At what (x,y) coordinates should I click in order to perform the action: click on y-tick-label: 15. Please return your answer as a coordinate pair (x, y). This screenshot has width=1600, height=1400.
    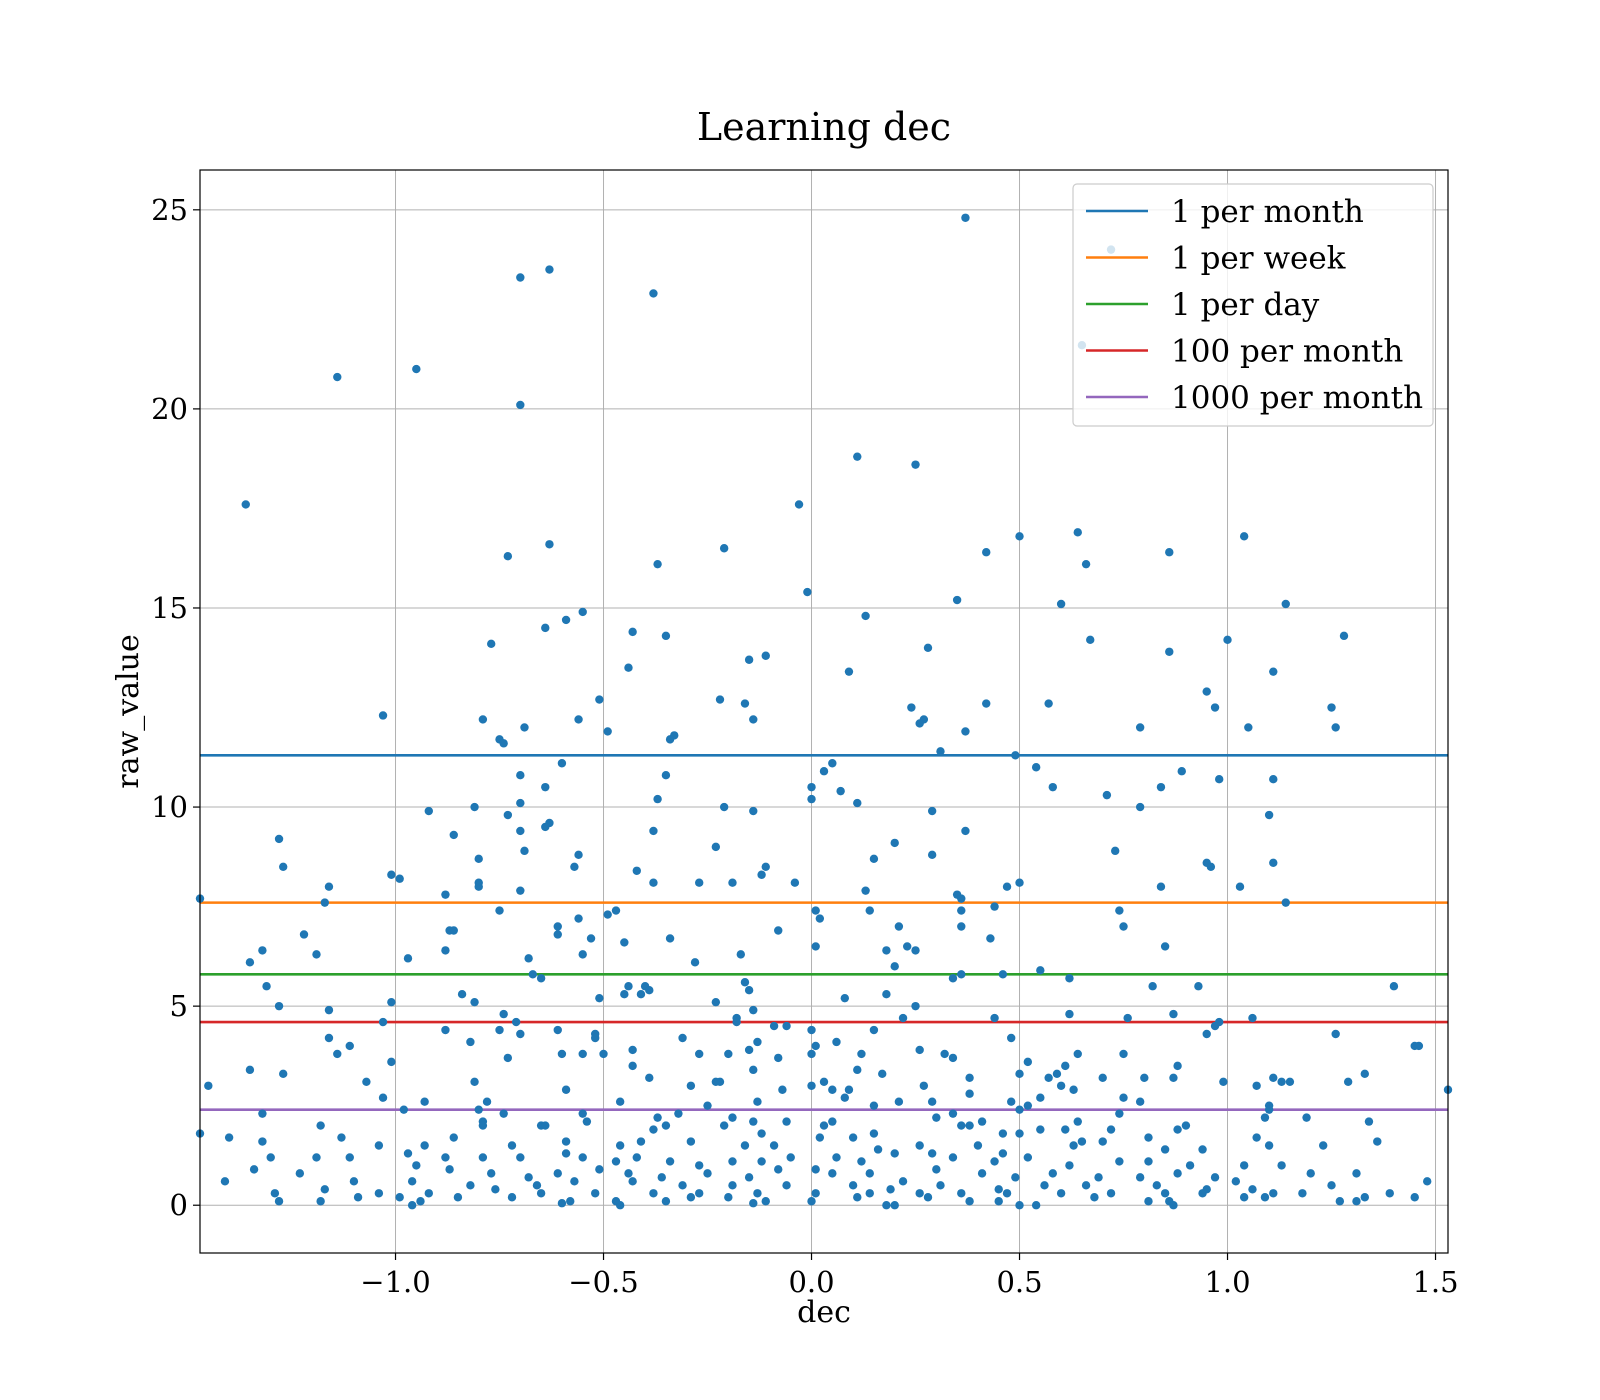
    Looking at the image, I should click on (169, 608).